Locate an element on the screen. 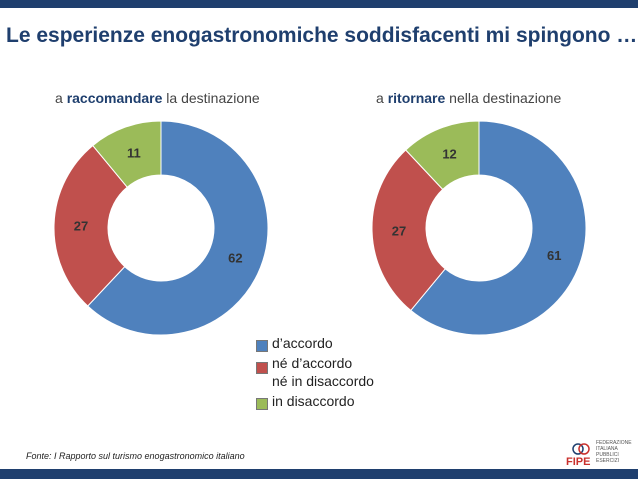  donut-0-label-1: 27 is located at coordinates (81, 225).